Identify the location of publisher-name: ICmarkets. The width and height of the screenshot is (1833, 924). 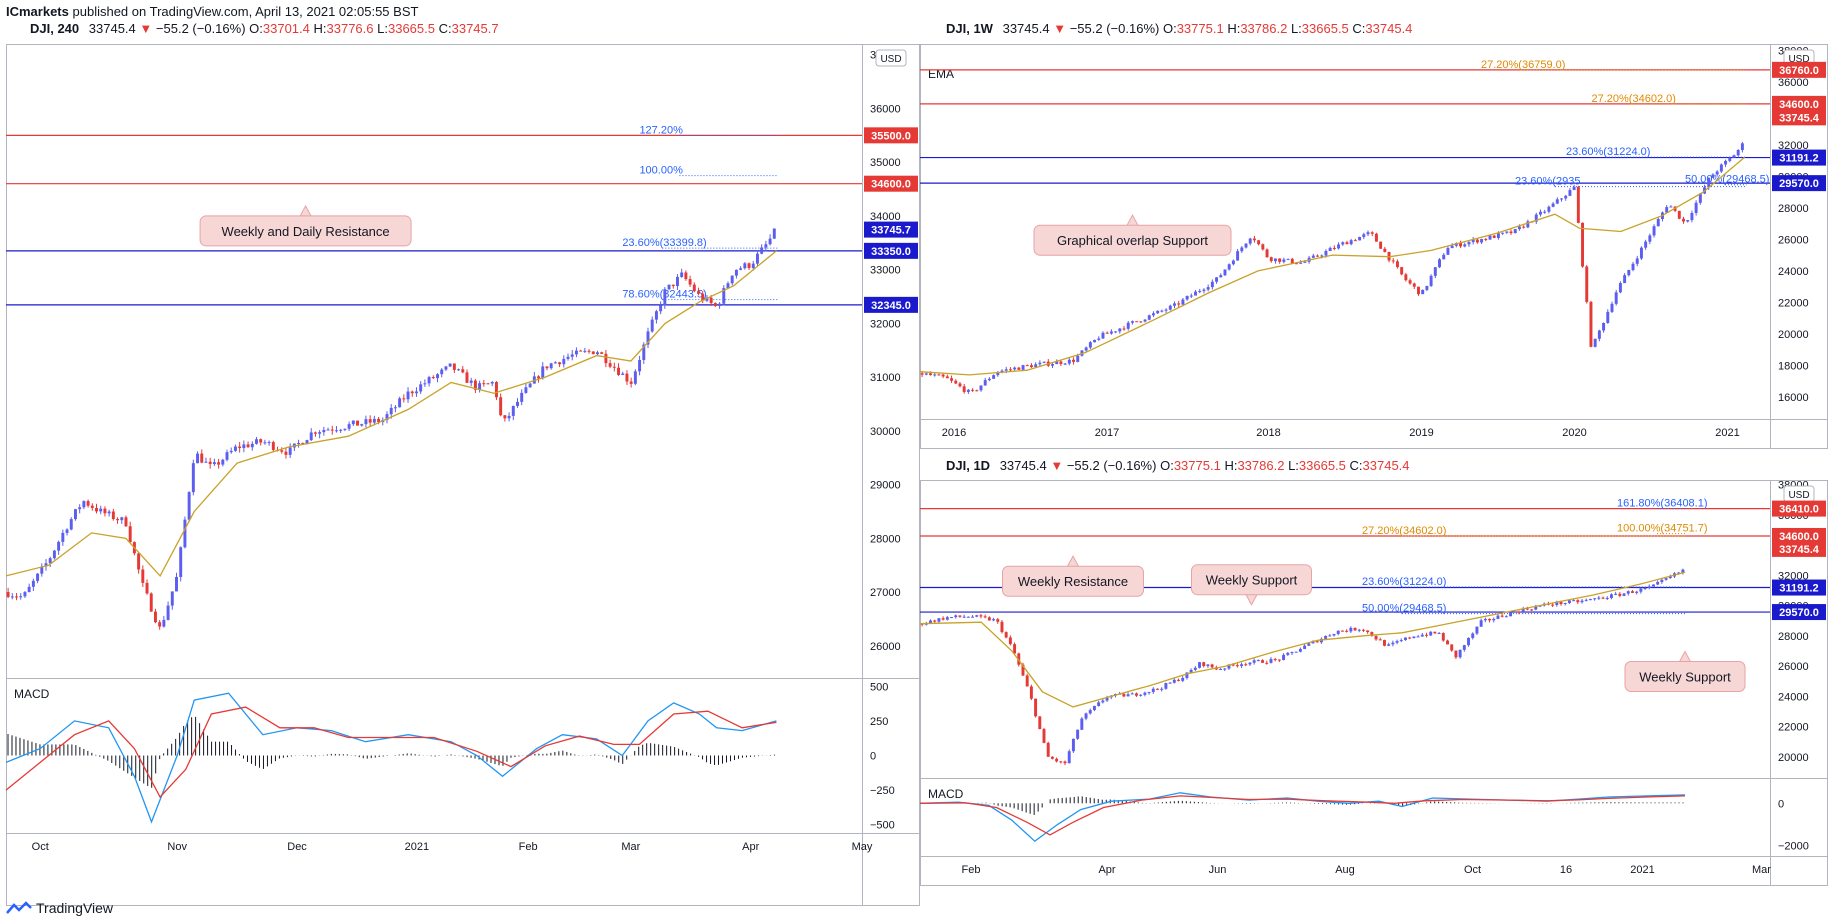
(37, 11).